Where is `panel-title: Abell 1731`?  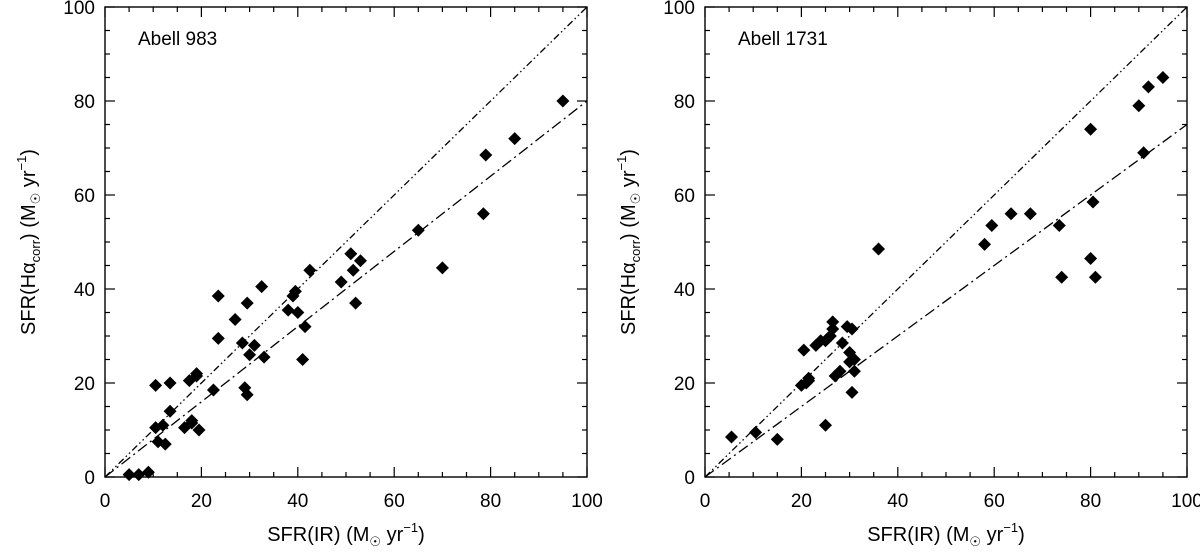 panel-title: Abell 1731 is located at coordinates (783, 39).